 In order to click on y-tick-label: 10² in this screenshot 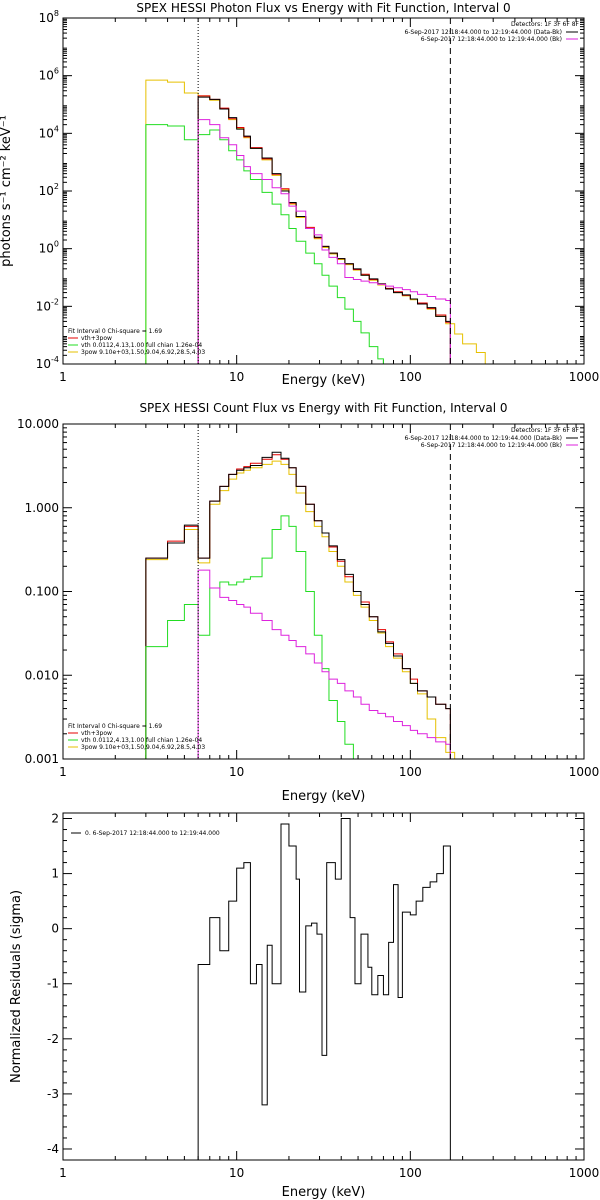, I will do `click(49, 190)`.